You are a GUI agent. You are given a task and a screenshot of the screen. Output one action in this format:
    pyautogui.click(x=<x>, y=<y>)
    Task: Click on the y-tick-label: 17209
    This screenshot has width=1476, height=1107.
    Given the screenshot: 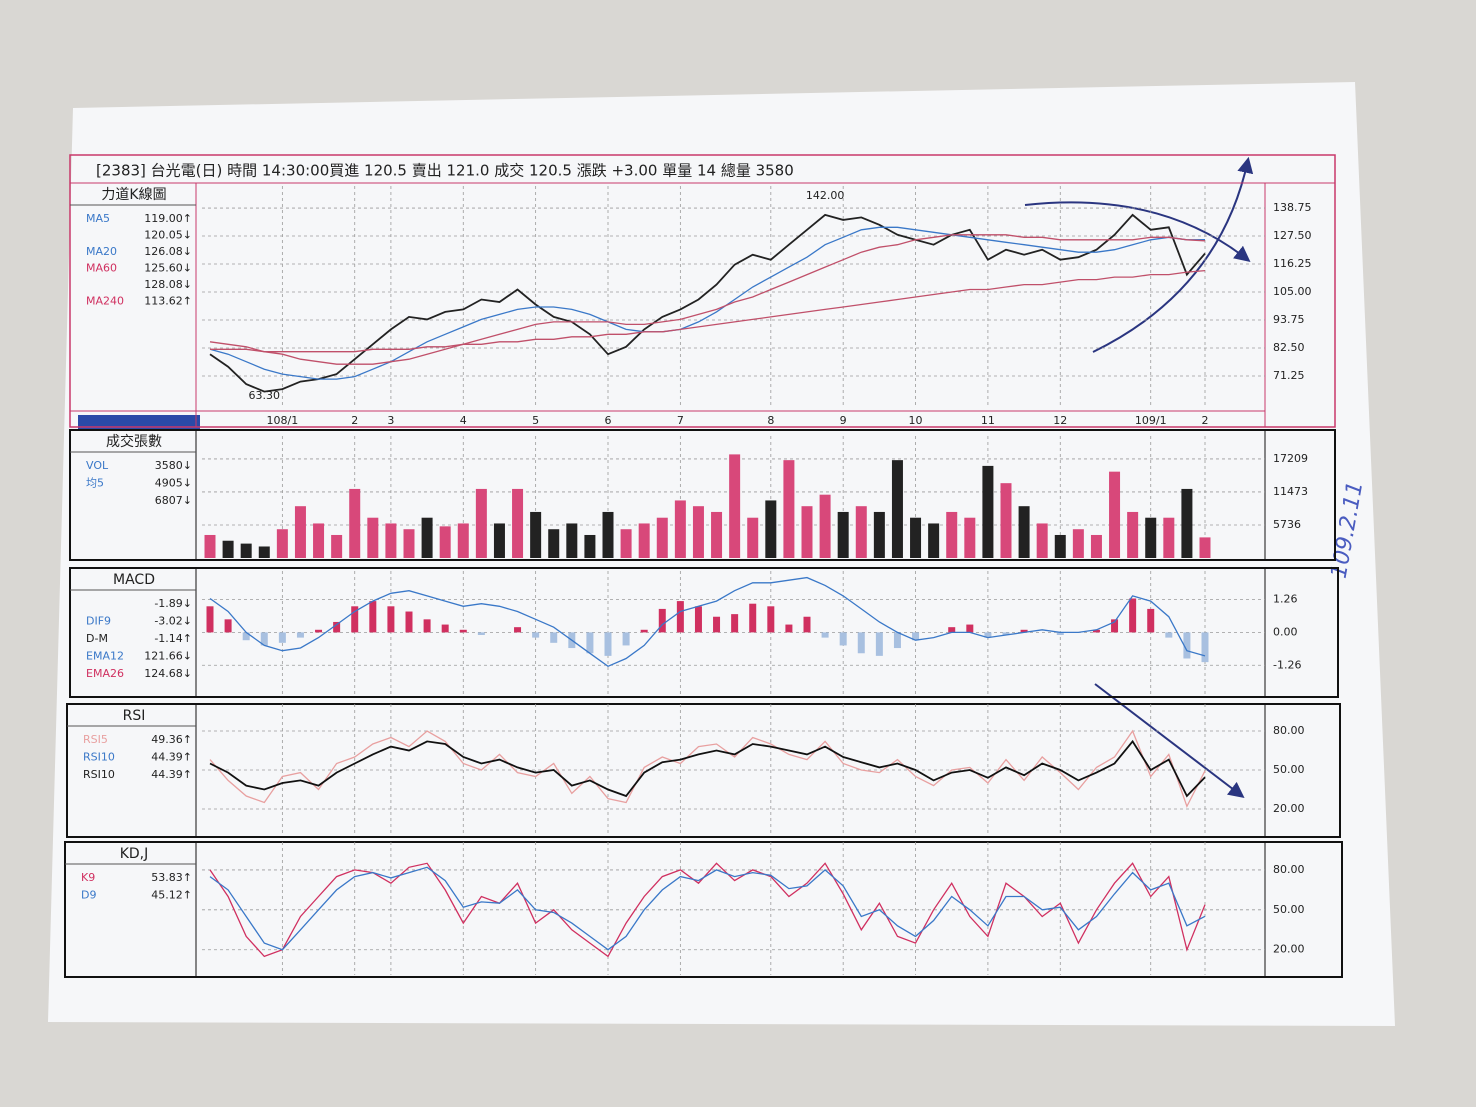 What is the action you would take?
    pyautogui.click(x=1290, y=458)
    